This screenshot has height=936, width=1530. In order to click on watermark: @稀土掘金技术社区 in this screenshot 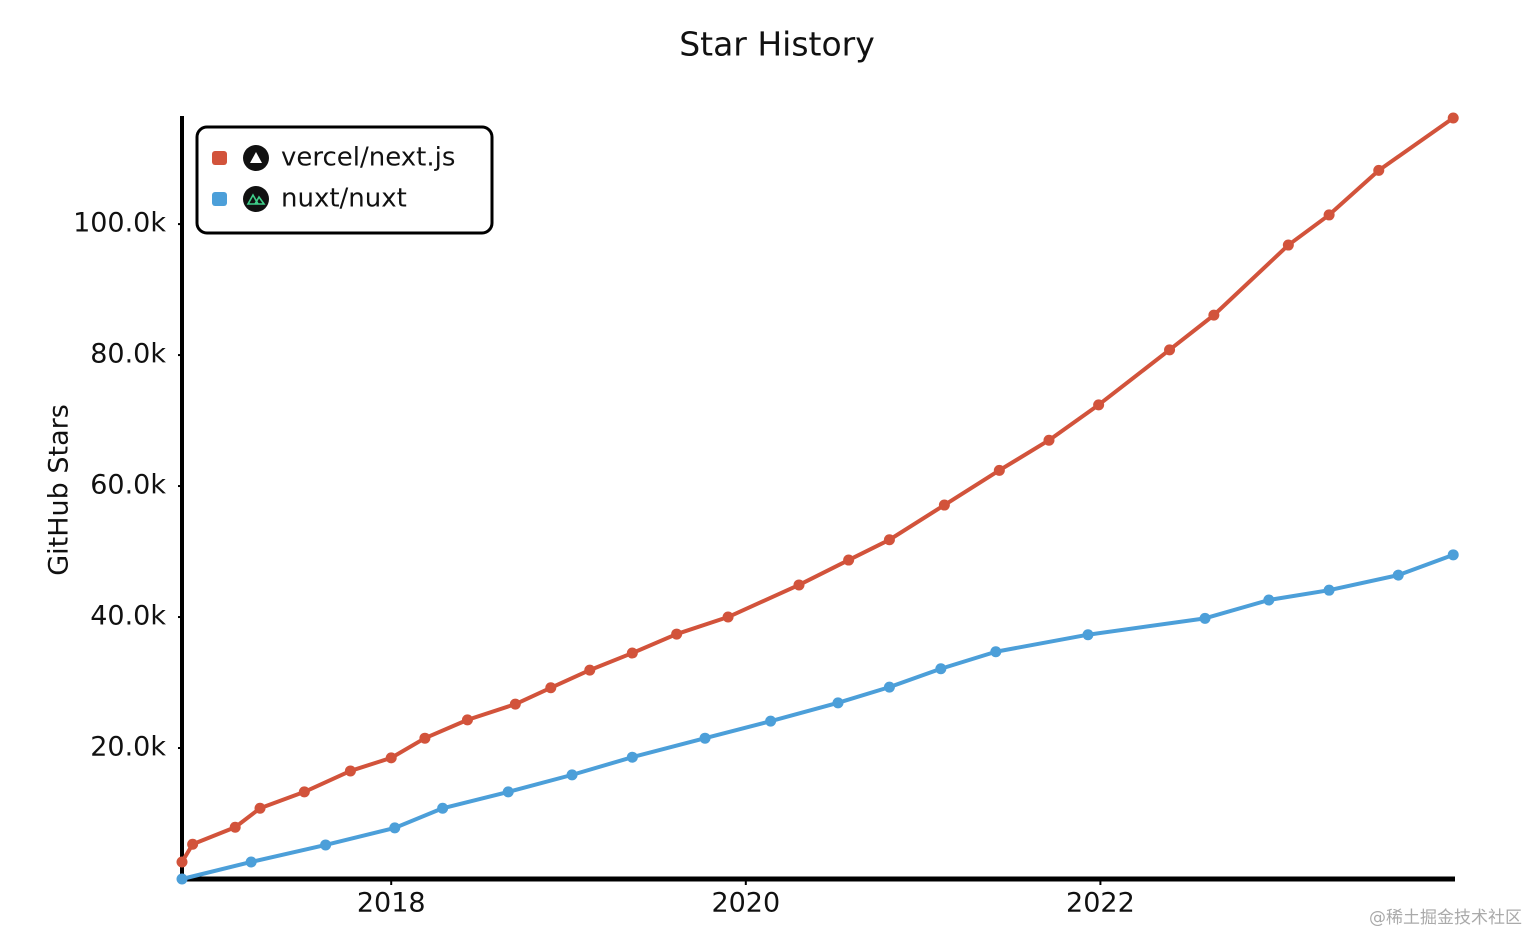, I will do `click(1445, 918)`.